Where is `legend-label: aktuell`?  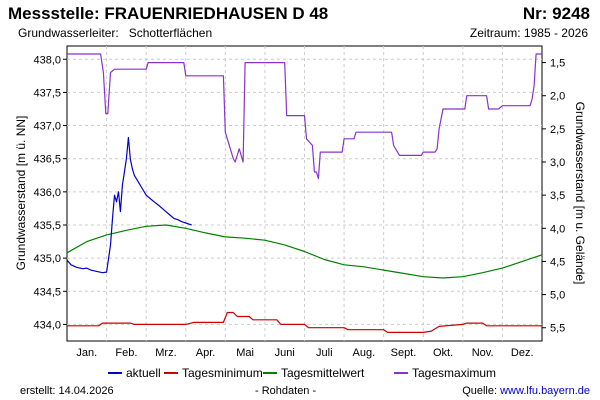 legend-label: aktuell is located at coordinates (143, 373).